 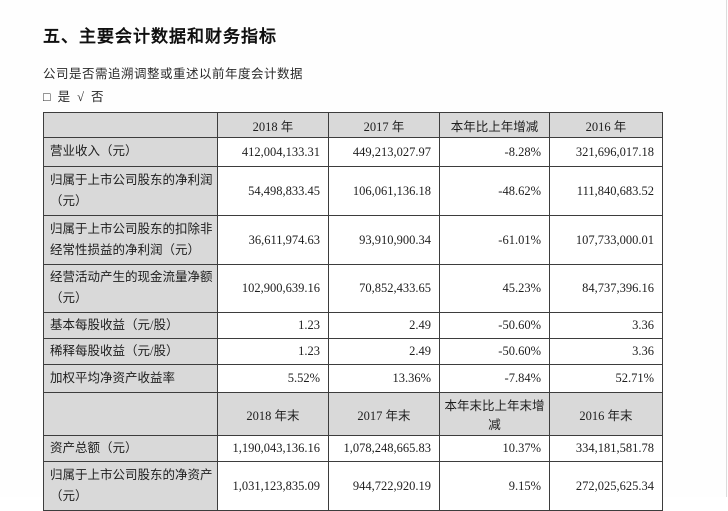 What do you see at coordinates (606, 486) in the screenshot?
I see `value-2016: 272,025,625.34` at bounding box center [606, 486].